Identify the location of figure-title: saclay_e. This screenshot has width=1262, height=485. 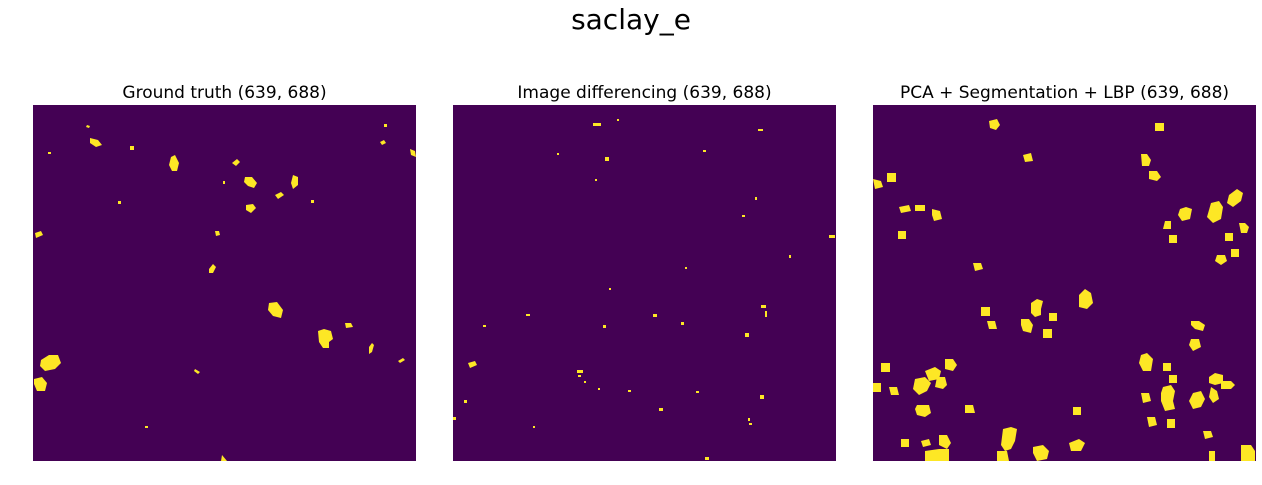
(631, 19).